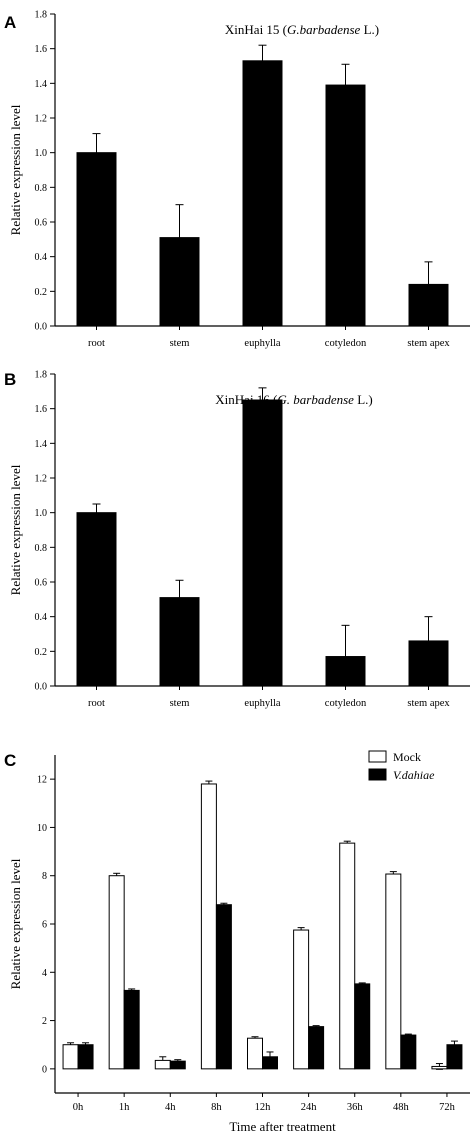  I want to click on x-tick-label: 12h, so click(263, 1107).